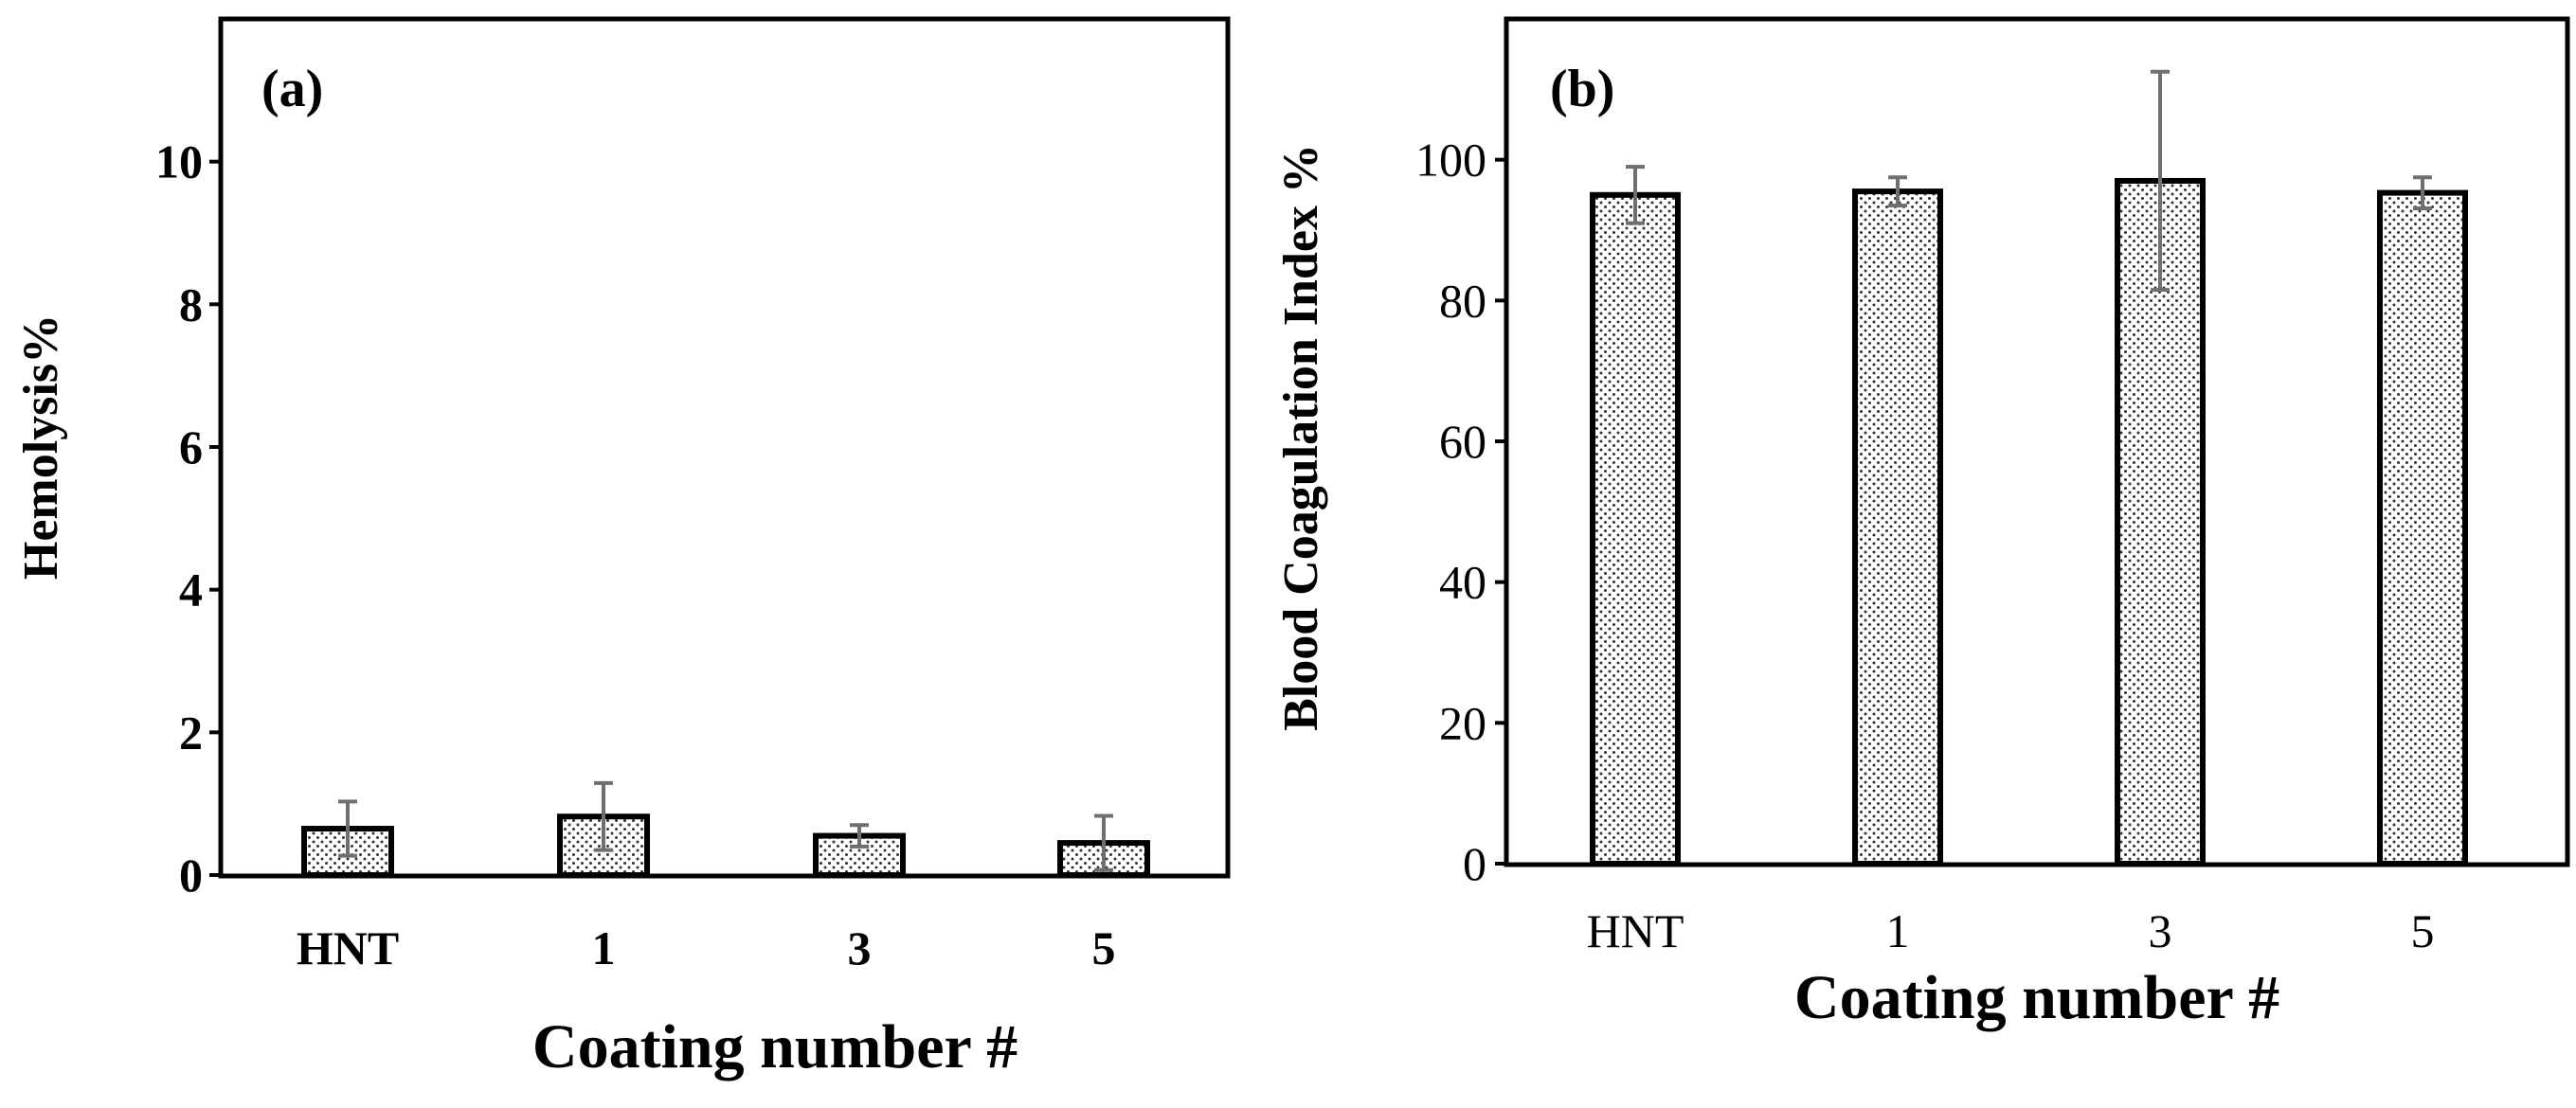 This screenshot has width=2576, height=1108. What do you see at coordinates (292, 89) in the screenshot?
I see `panel-label: (a)` at bounding box center [292, 89].